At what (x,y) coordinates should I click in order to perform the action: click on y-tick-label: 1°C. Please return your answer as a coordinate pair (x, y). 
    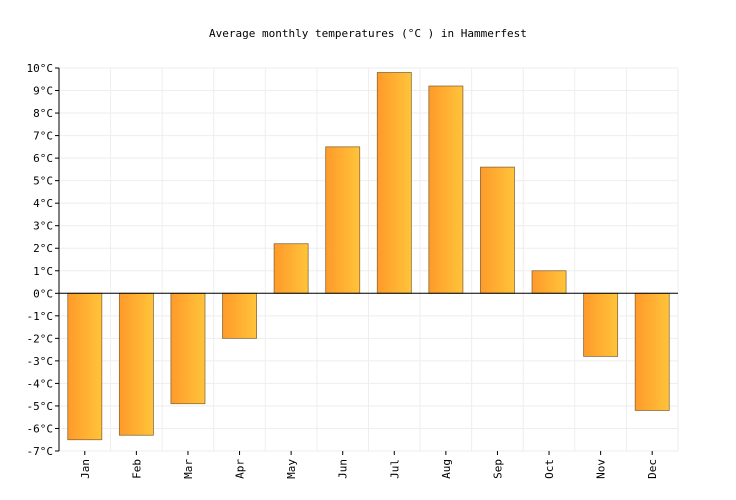
    Looking at the image, I should click on (43, 271).